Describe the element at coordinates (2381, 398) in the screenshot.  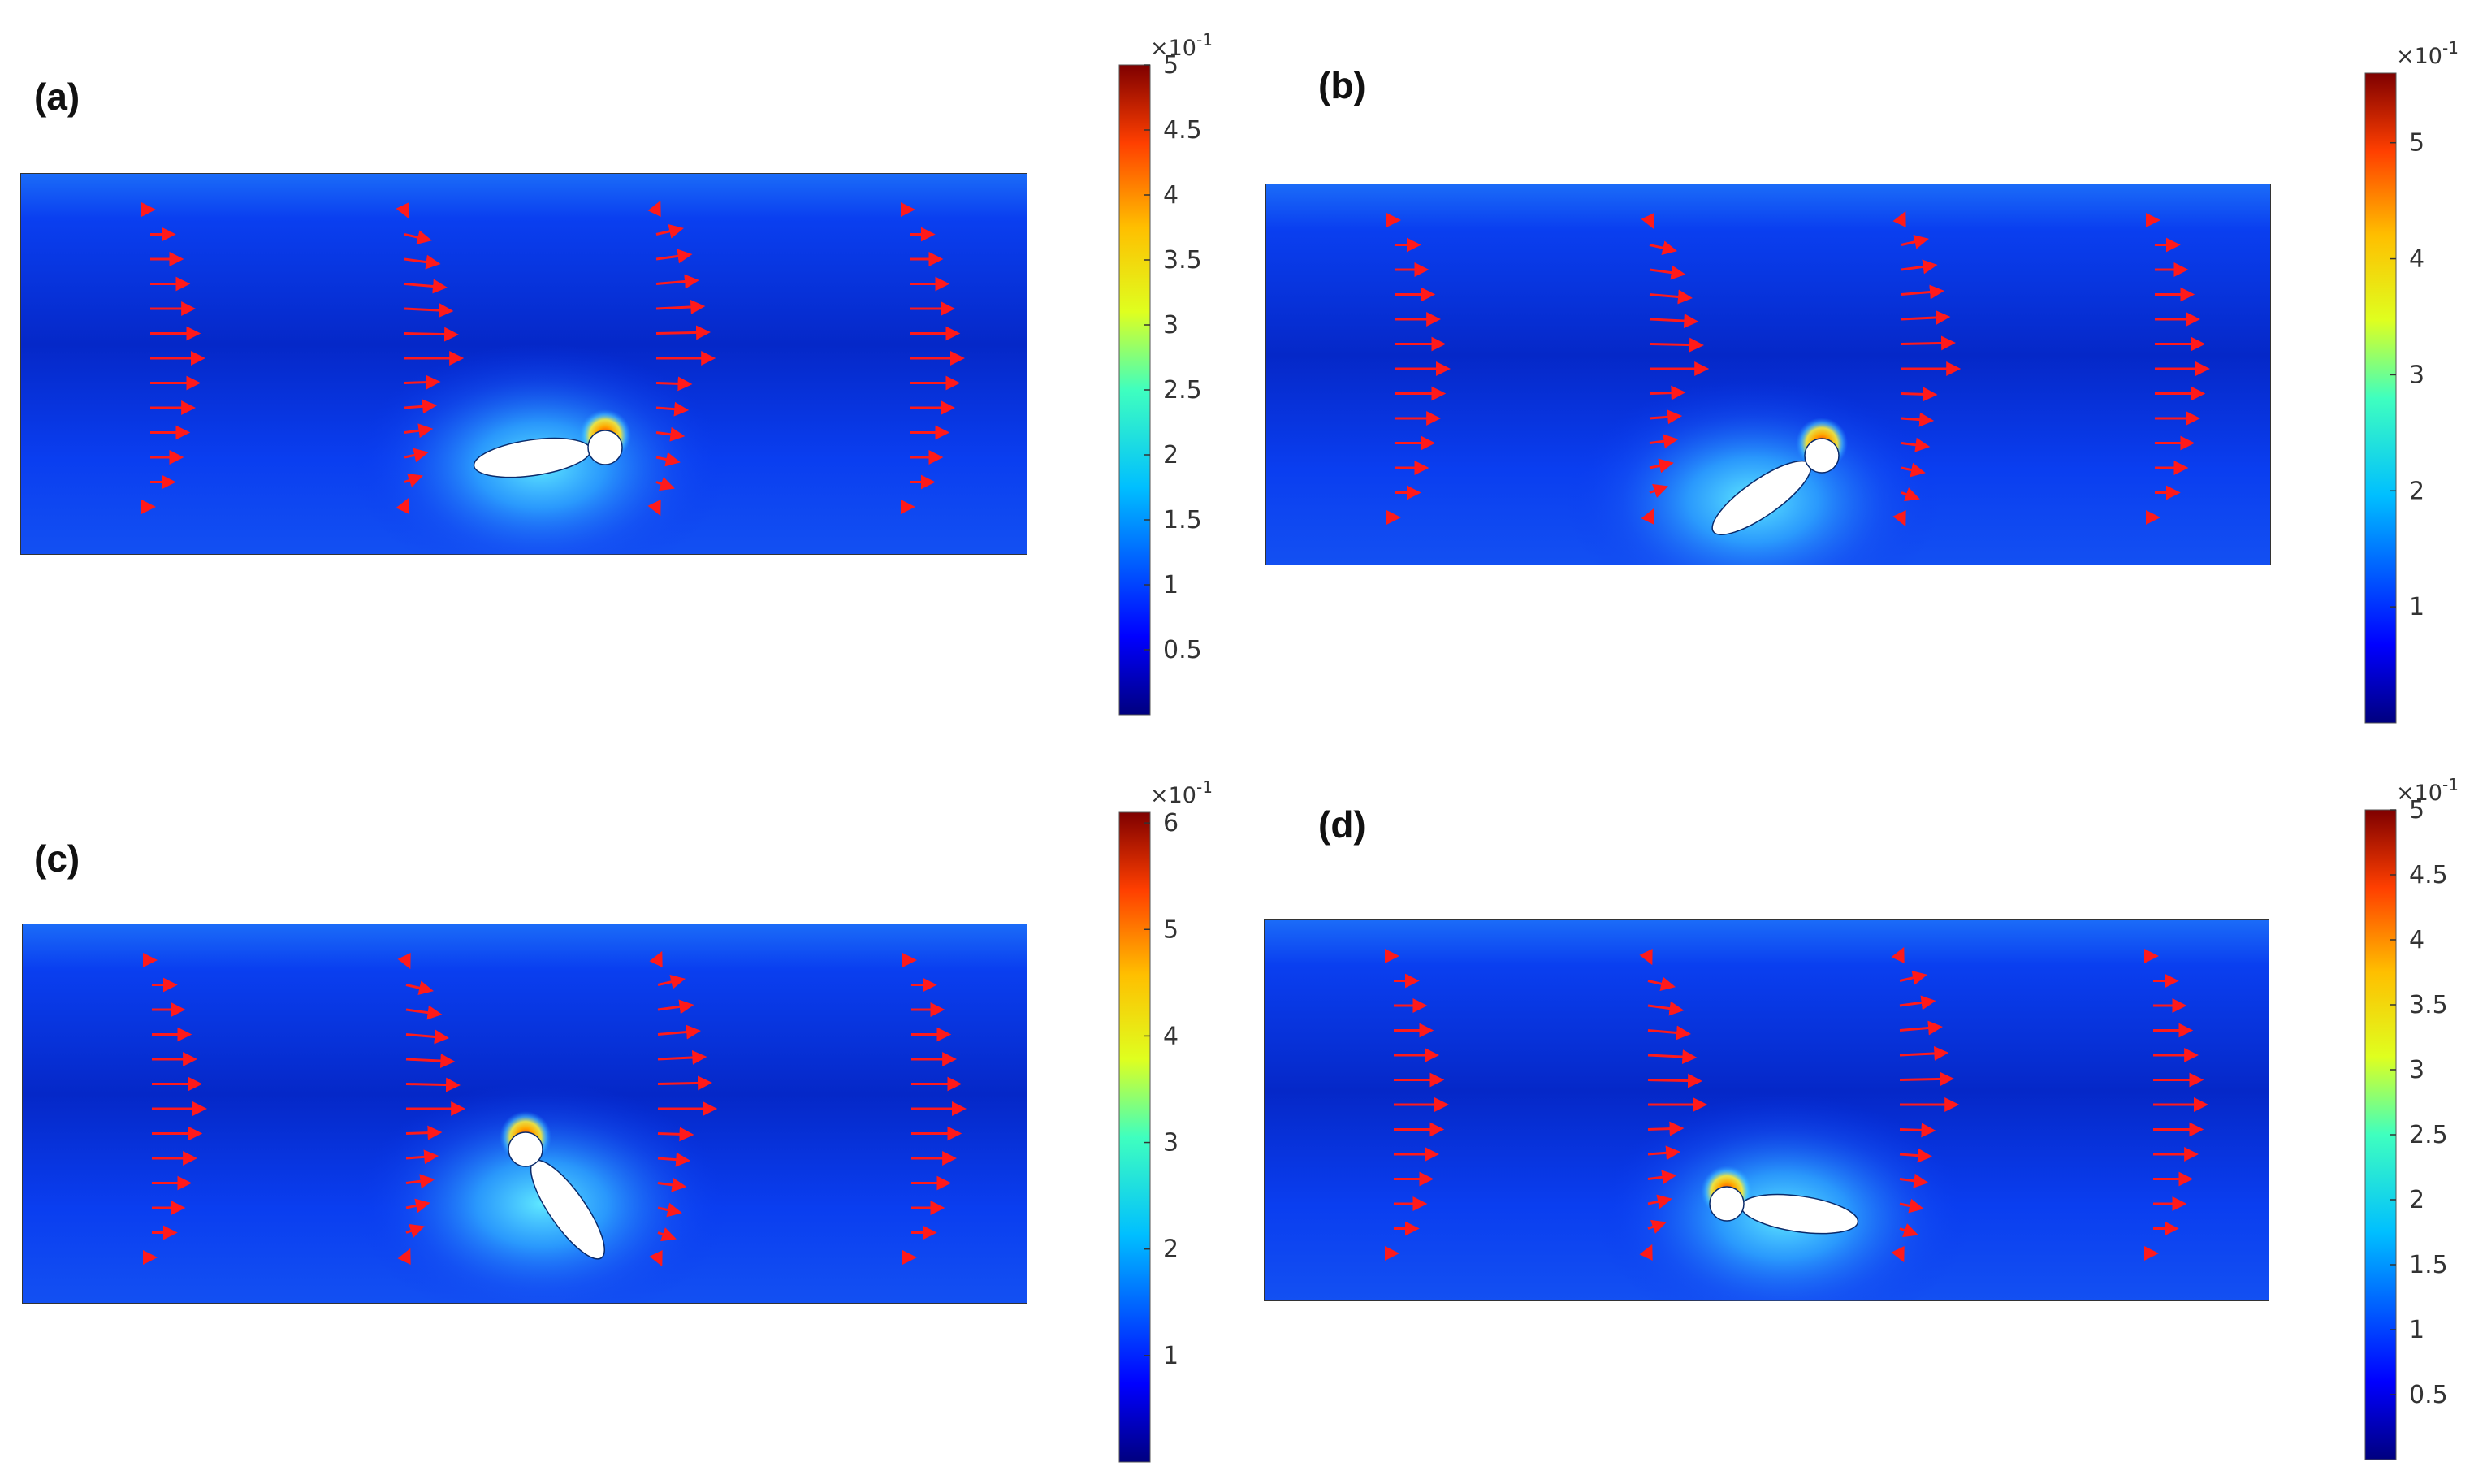
I see `colorbar-gradient` at that location.